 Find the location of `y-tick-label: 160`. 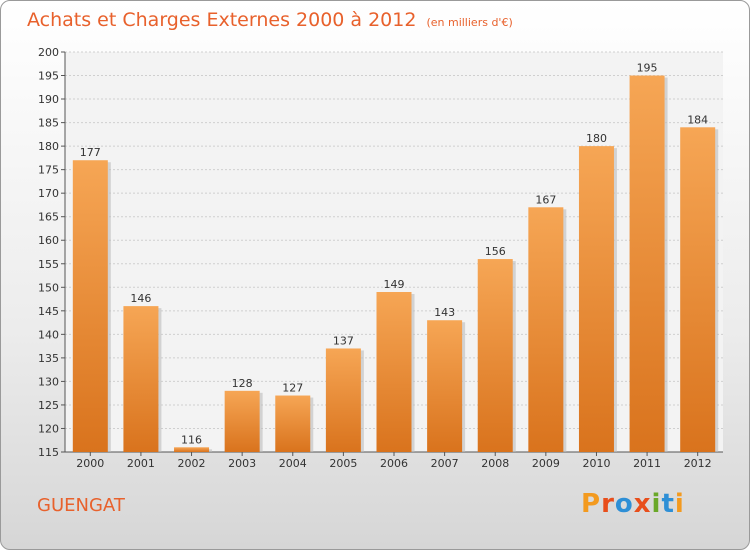

y-tick-label: 160 is located at coordinates (48, 240).